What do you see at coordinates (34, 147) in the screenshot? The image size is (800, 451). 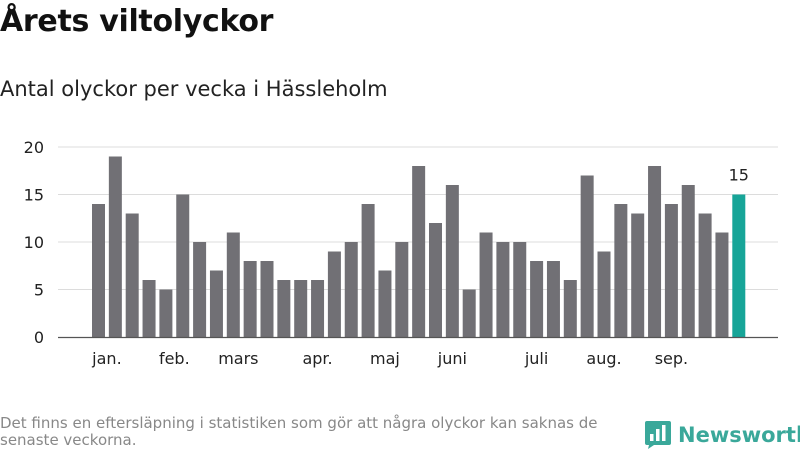 I see `y-tick-label: 20` at bounding box center [34, 147].